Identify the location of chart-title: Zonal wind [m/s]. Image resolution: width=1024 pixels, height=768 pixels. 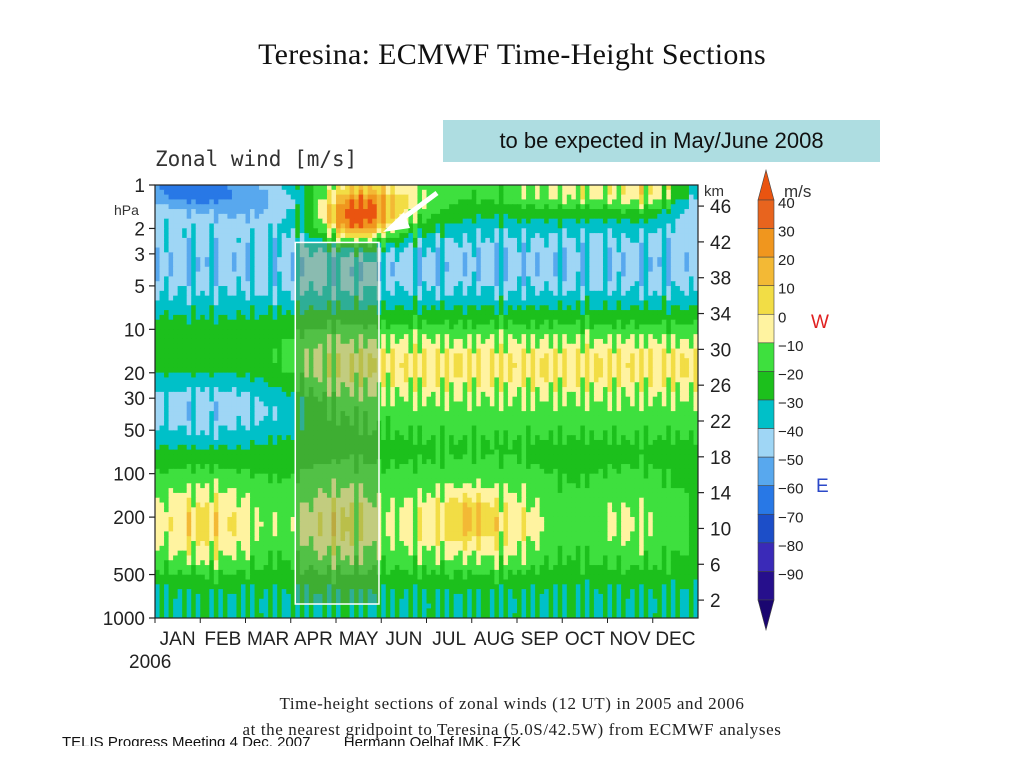
(256, 159).